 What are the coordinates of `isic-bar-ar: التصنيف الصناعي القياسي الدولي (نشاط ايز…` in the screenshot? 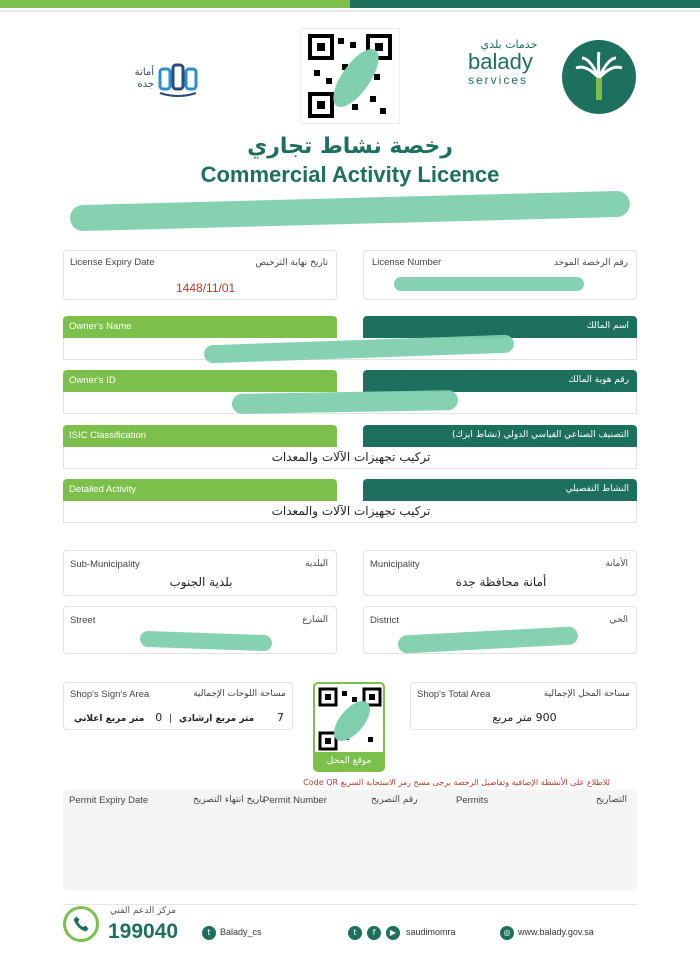 It's located at (500, 436).